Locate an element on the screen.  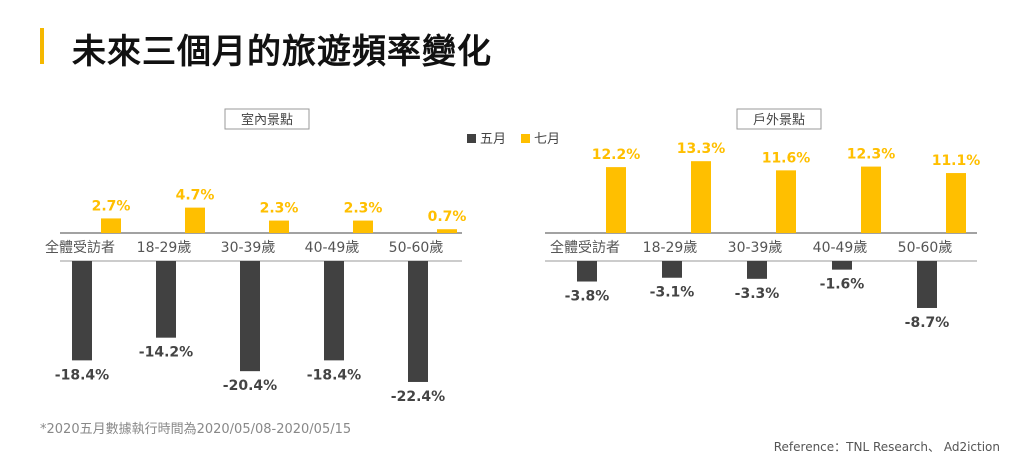
outdoor-label-may: -3.8% is located at coordinates (587, 297).